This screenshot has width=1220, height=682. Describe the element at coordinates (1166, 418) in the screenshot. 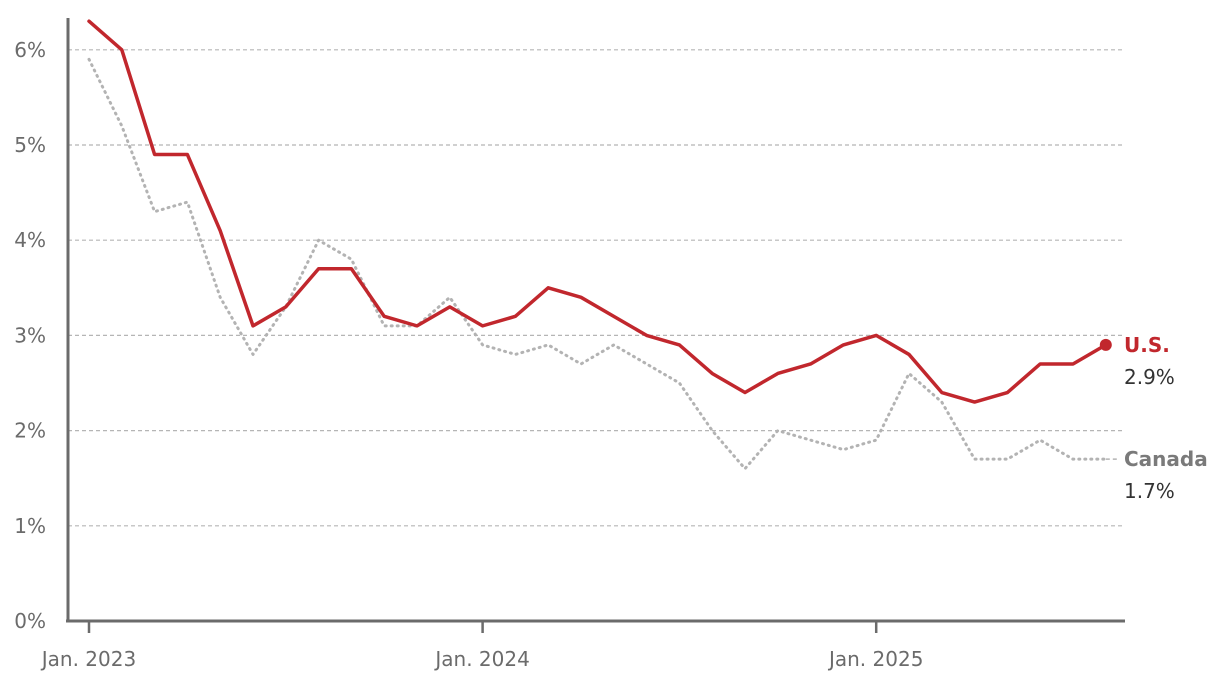

I see `series-end-labels: U.S. 2.9% Canada 1.7%` at that location.